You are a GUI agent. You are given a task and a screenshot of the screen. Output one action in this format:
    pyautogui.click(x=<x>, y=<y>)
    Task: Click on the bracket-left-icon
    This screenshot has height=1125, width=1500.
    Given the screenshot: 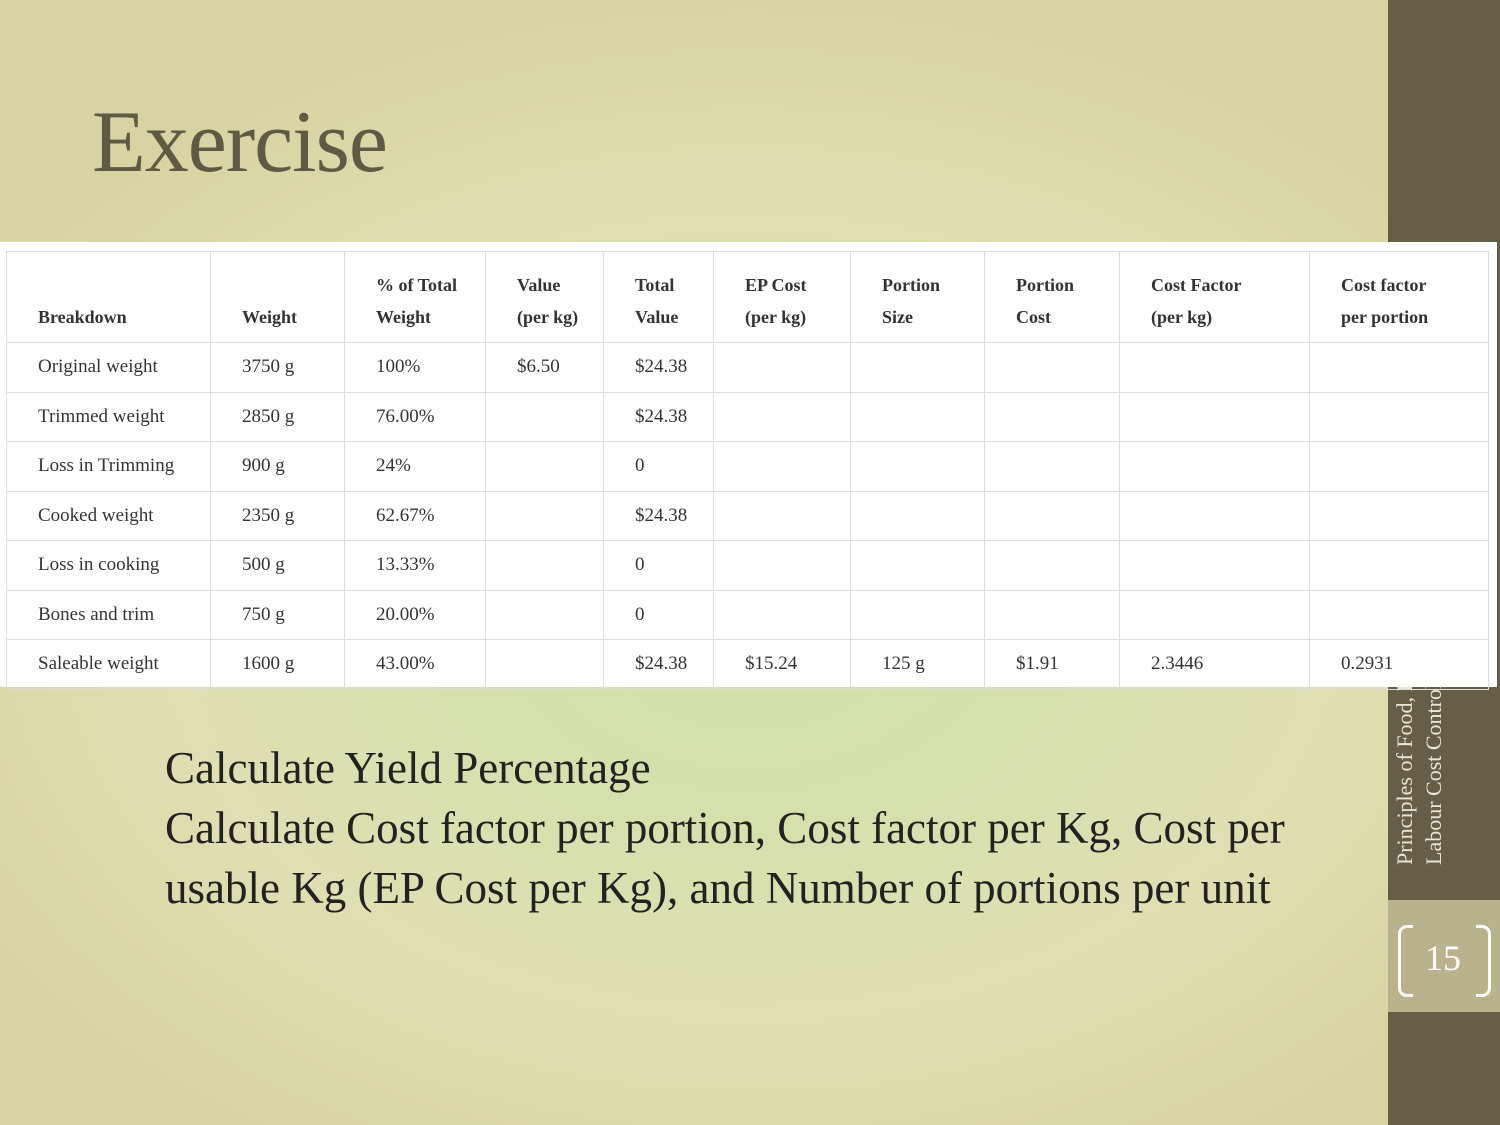 What is the action you would take?
    pyautogui.click(x=1405, y=961)
    